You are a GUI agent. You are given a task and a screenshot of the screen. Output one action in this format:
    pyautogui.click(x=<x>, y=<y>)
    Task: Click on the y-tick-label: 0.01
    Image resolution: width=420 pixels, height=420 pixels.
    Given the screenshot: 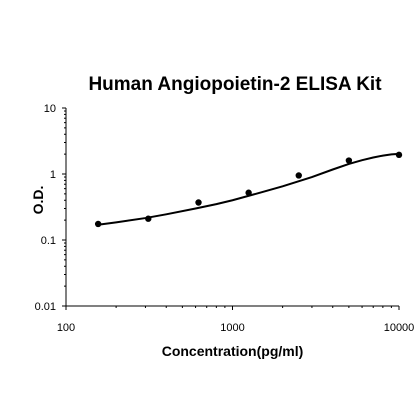 What is the action you would take?
    pyautogui.click(x=45, y=307)
    